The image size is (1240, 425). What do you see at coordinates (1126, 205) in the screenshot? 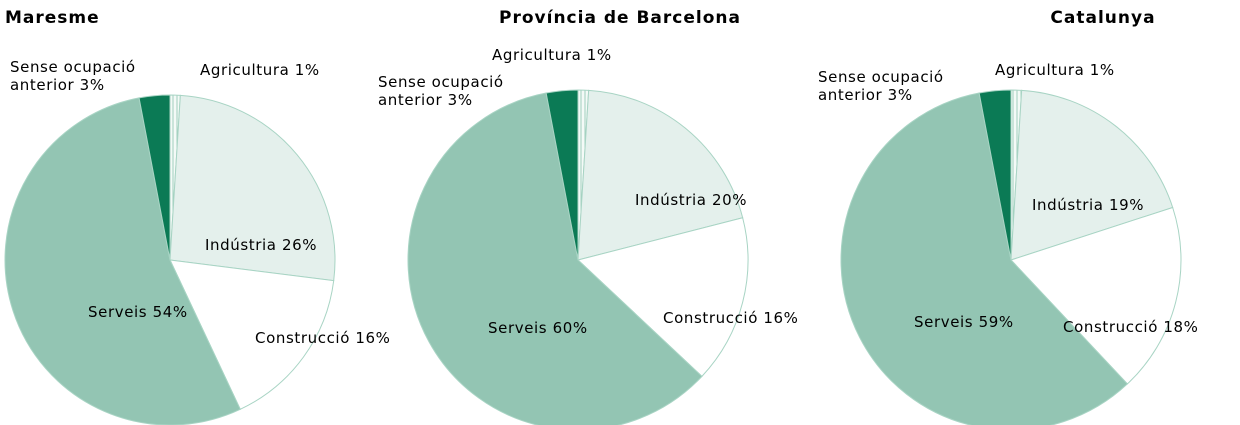
I see `value-label: 19%` at bounding box center [1126, 205].